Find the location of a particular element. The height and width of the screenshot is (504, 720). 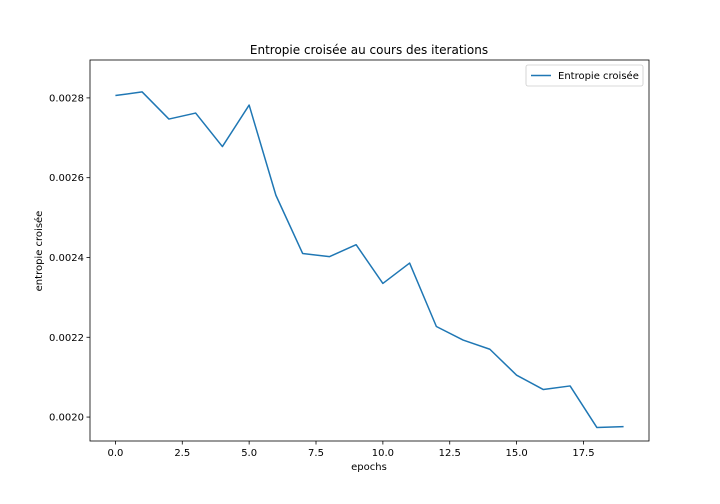

legend: Entropie croisée is located at coordinates (584, 75).